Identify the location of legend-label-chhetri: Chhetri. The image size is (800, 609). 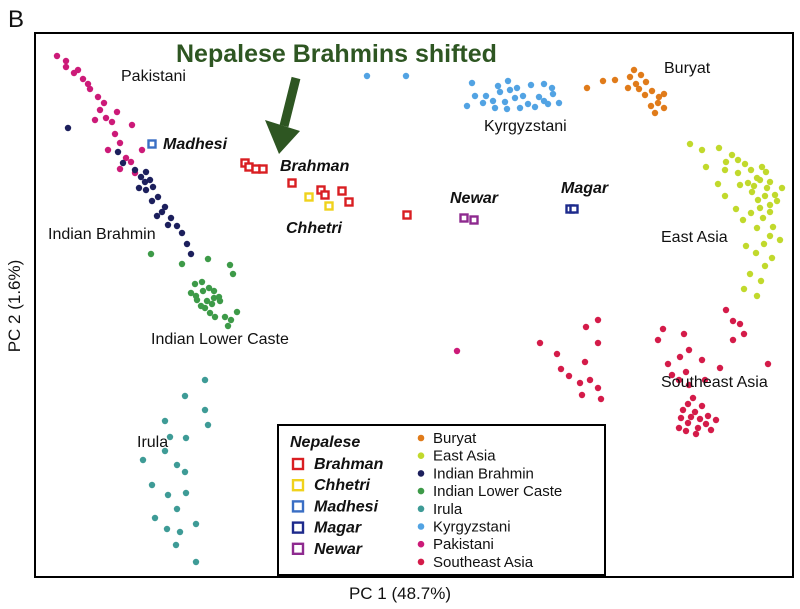
(342, 485).